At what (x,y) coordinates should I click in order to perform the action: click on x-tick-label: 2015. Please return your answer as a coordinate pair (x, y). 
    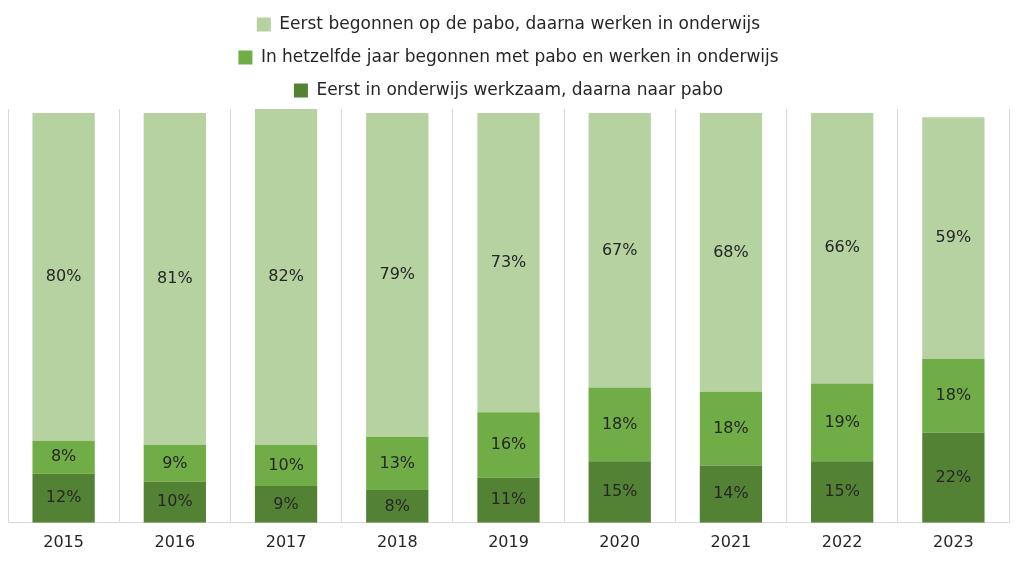
    Looking at the image, I should click on (63, 541).